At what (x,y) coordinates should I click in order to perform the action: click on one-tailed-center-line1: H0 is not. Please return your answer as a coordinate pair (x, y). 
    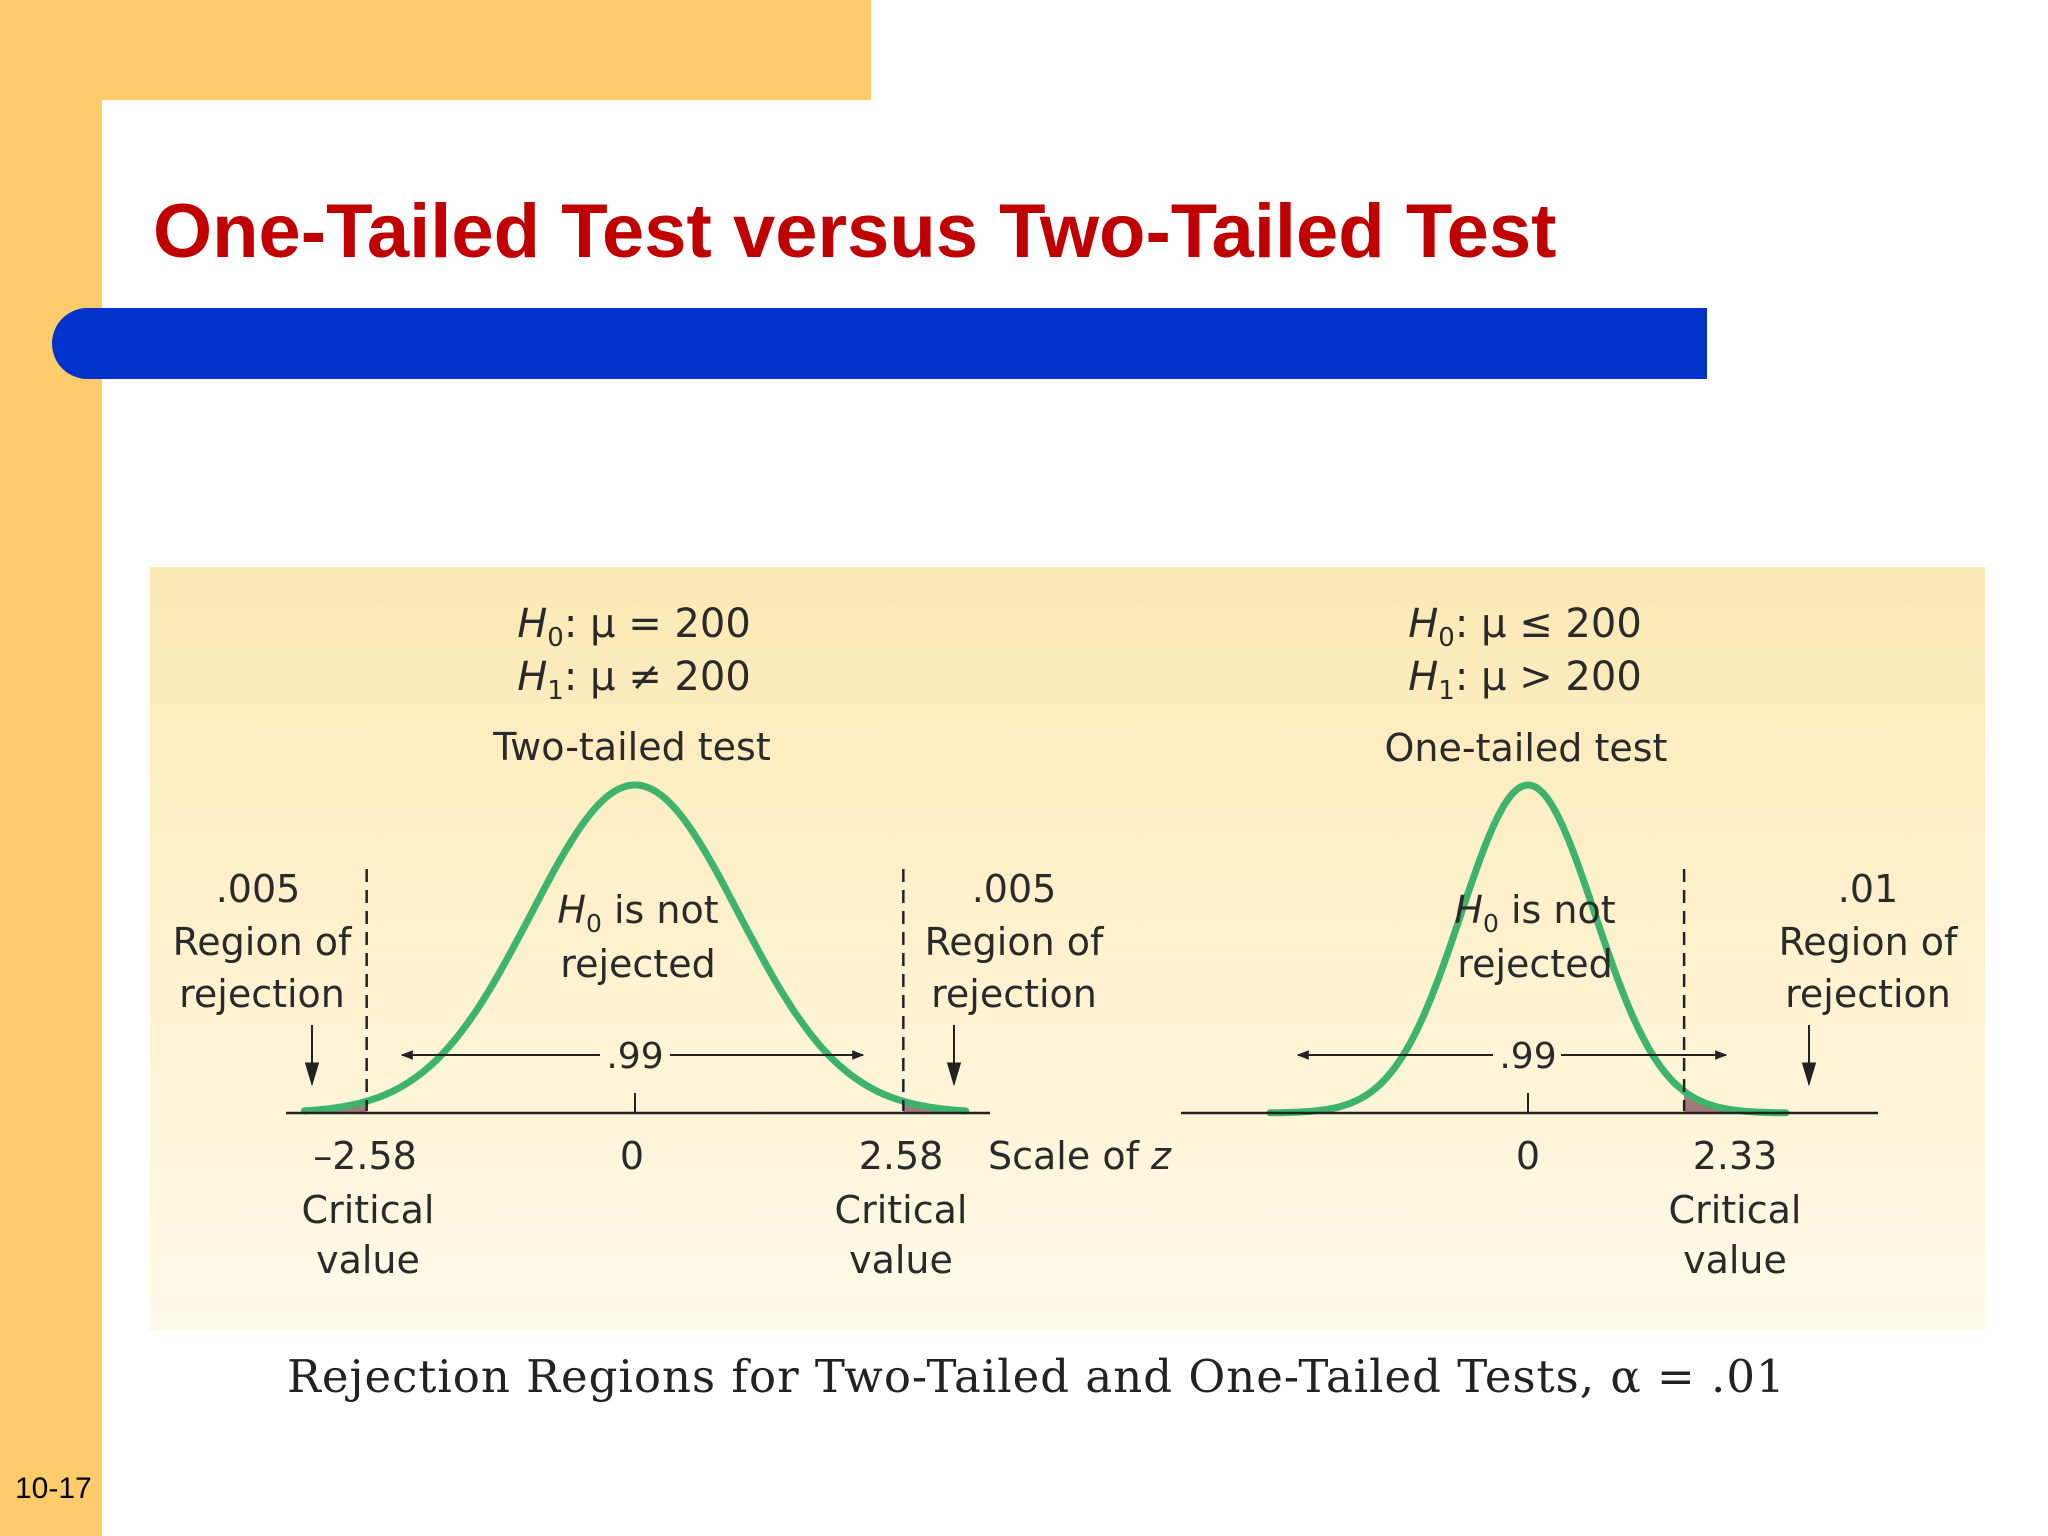
    Looking at the image, I should click on (1534, 913).